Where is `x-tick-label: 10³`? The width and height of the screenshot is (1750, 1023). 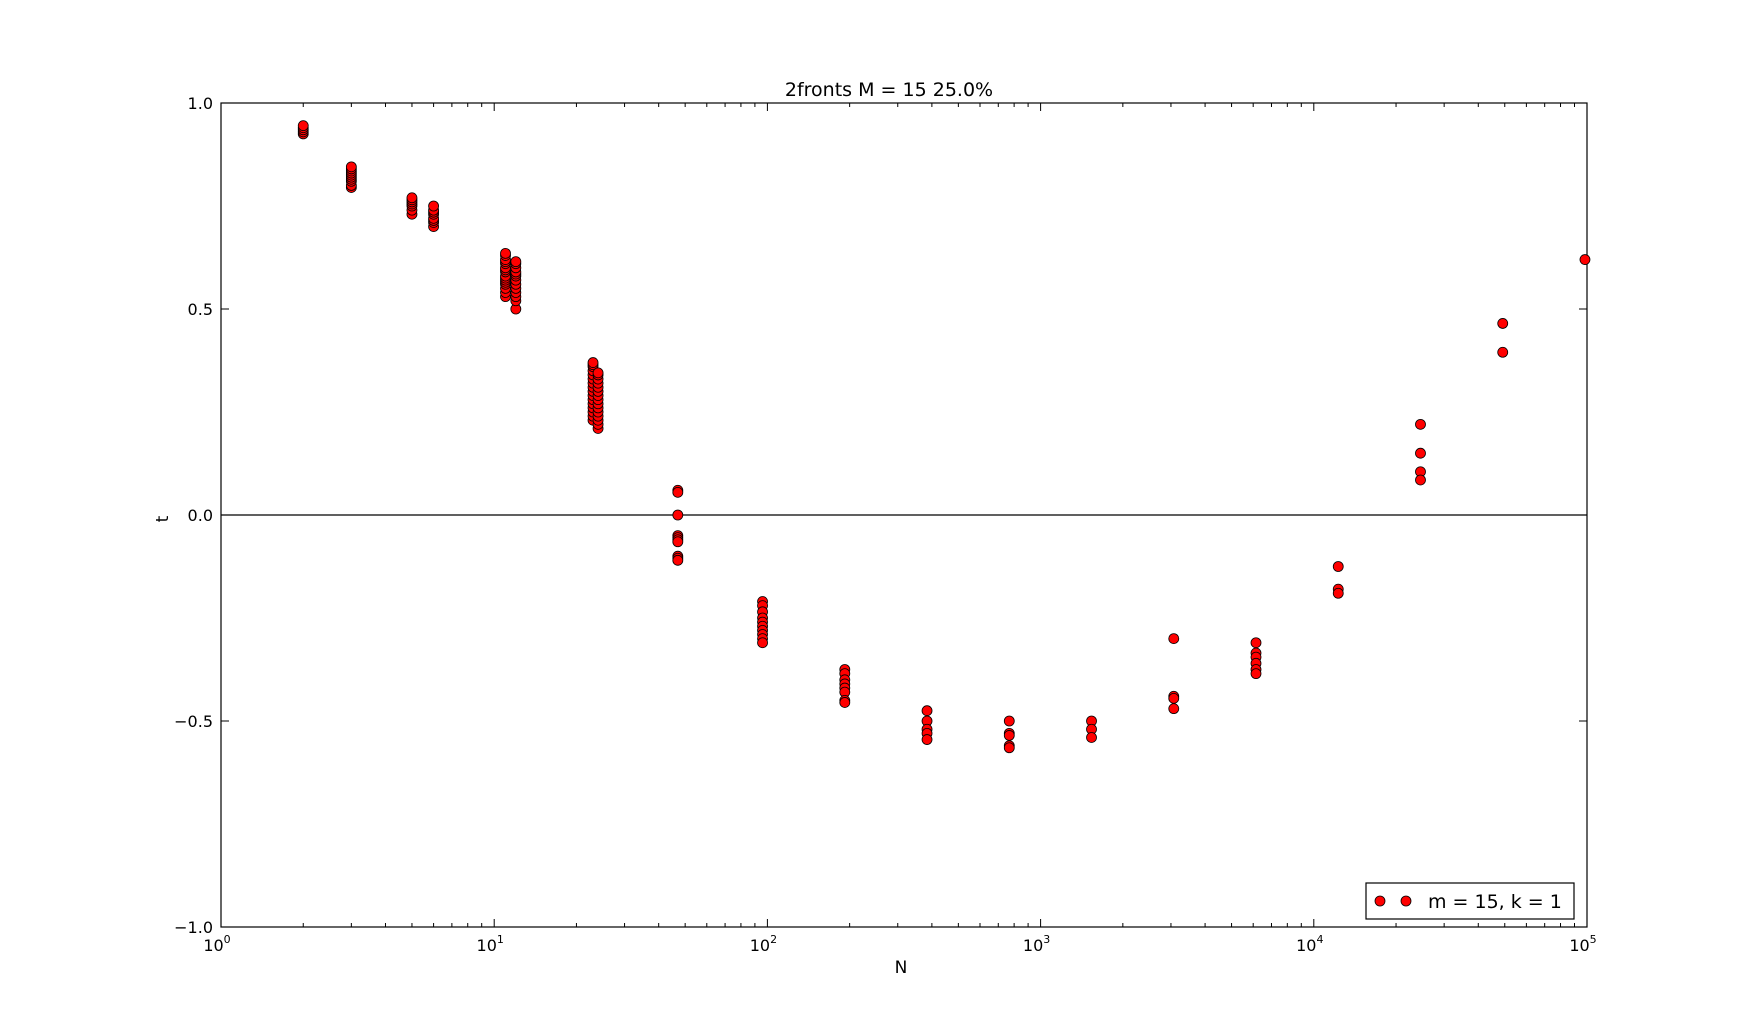
x-tick-label: 10³ is located at coordinates (1036, 944).